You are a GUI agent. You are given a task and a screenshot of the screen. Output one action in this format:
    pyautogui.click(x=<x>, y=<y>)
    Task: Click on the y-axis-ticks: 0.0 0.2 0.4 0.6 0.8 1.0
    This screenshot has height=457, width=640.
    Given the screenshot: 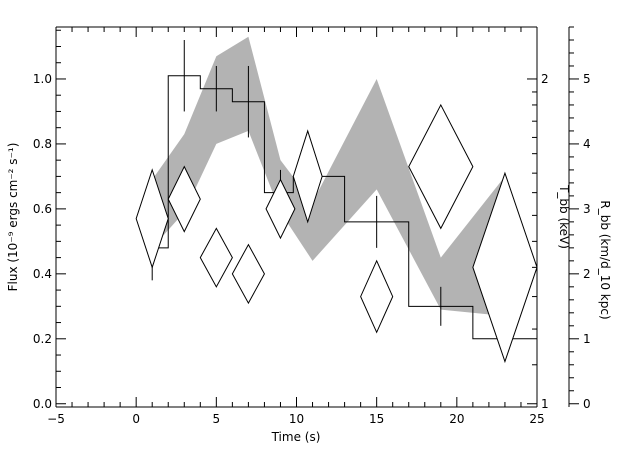 What is the action you would take?
    pyautogui.click(x=49, y=220)
    